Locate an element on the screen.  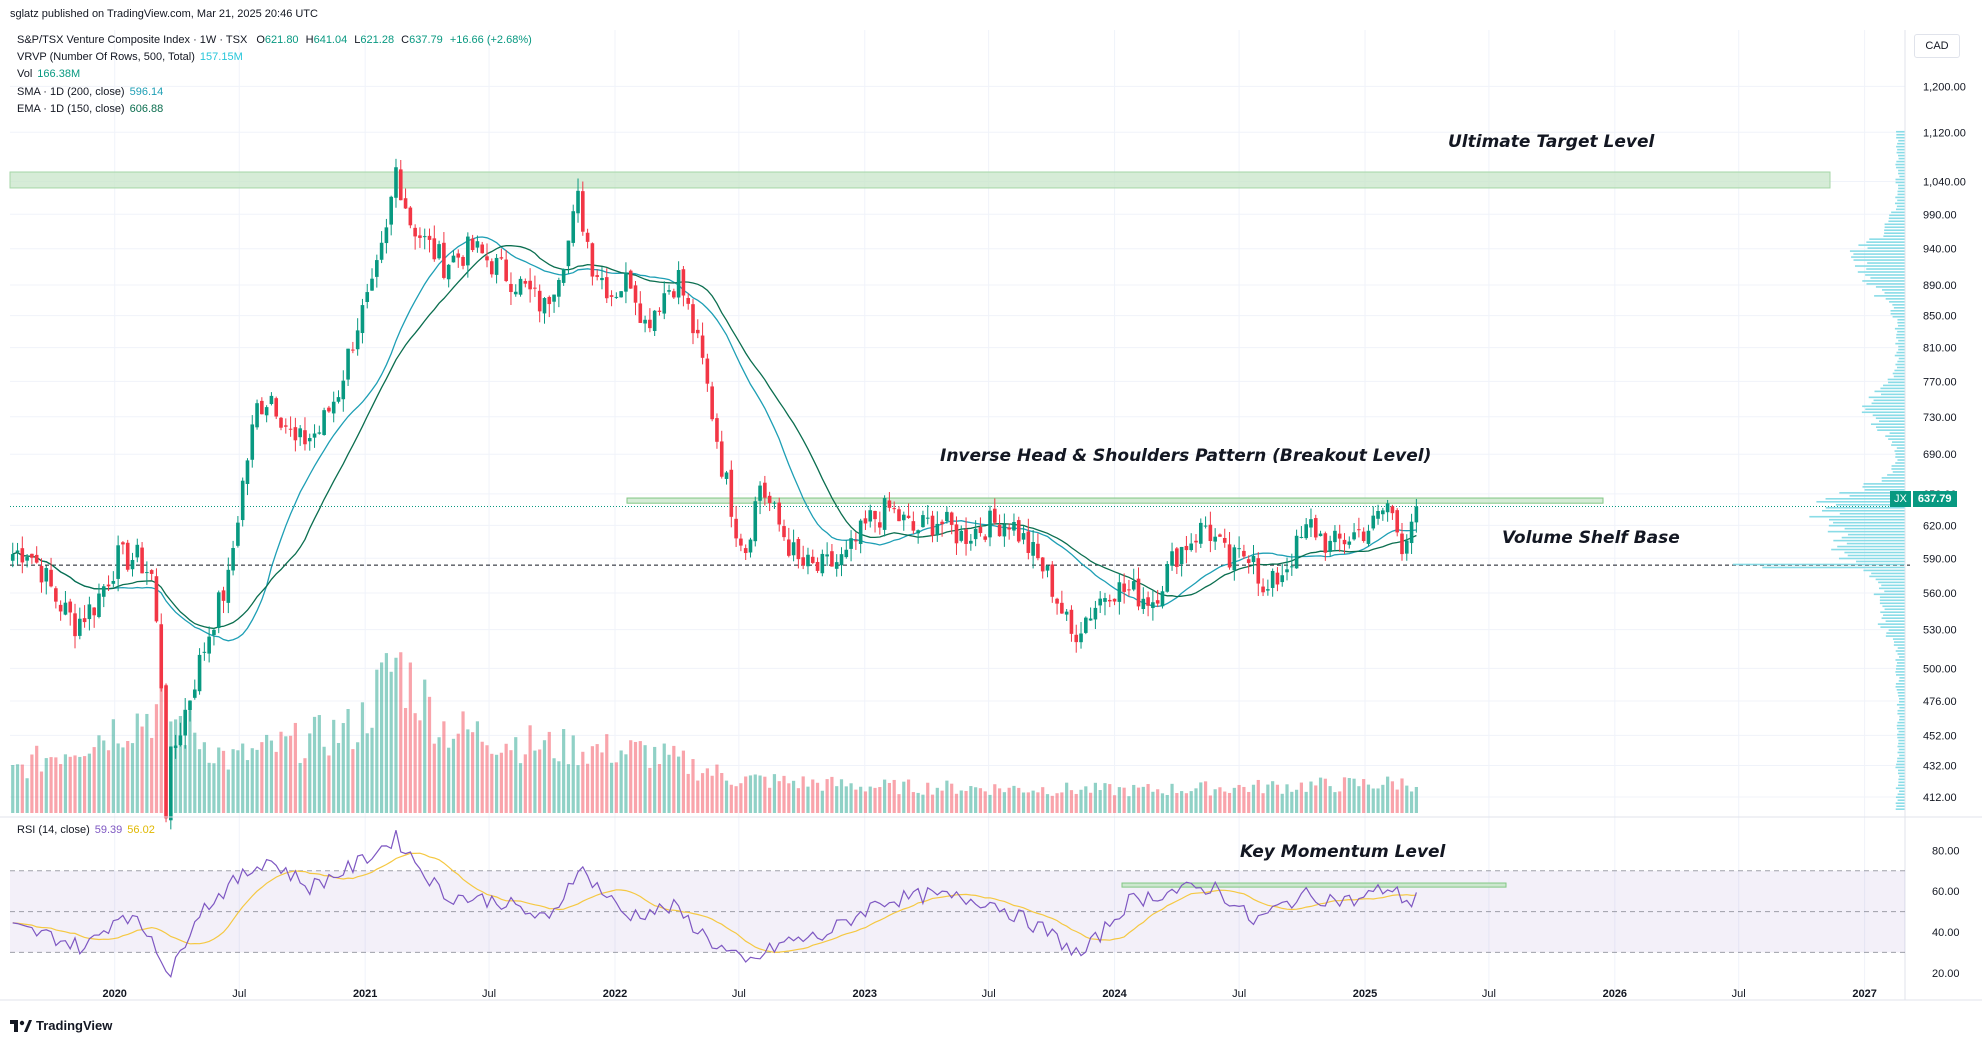
vrvp-legend: VRVP (Number Of Rows, 500, Total) 157.15M is located at coordinates (130, 57).